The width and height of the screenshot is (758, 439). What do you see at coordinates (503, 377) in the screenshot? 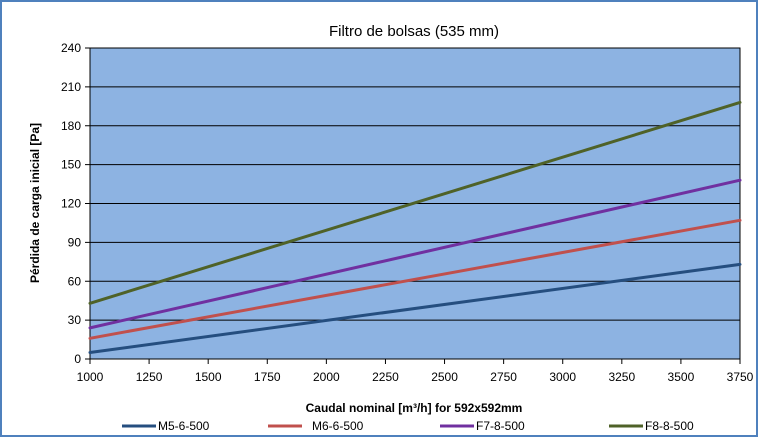
I see `x-tick-label: 2750` at bounding box center [503, 377].